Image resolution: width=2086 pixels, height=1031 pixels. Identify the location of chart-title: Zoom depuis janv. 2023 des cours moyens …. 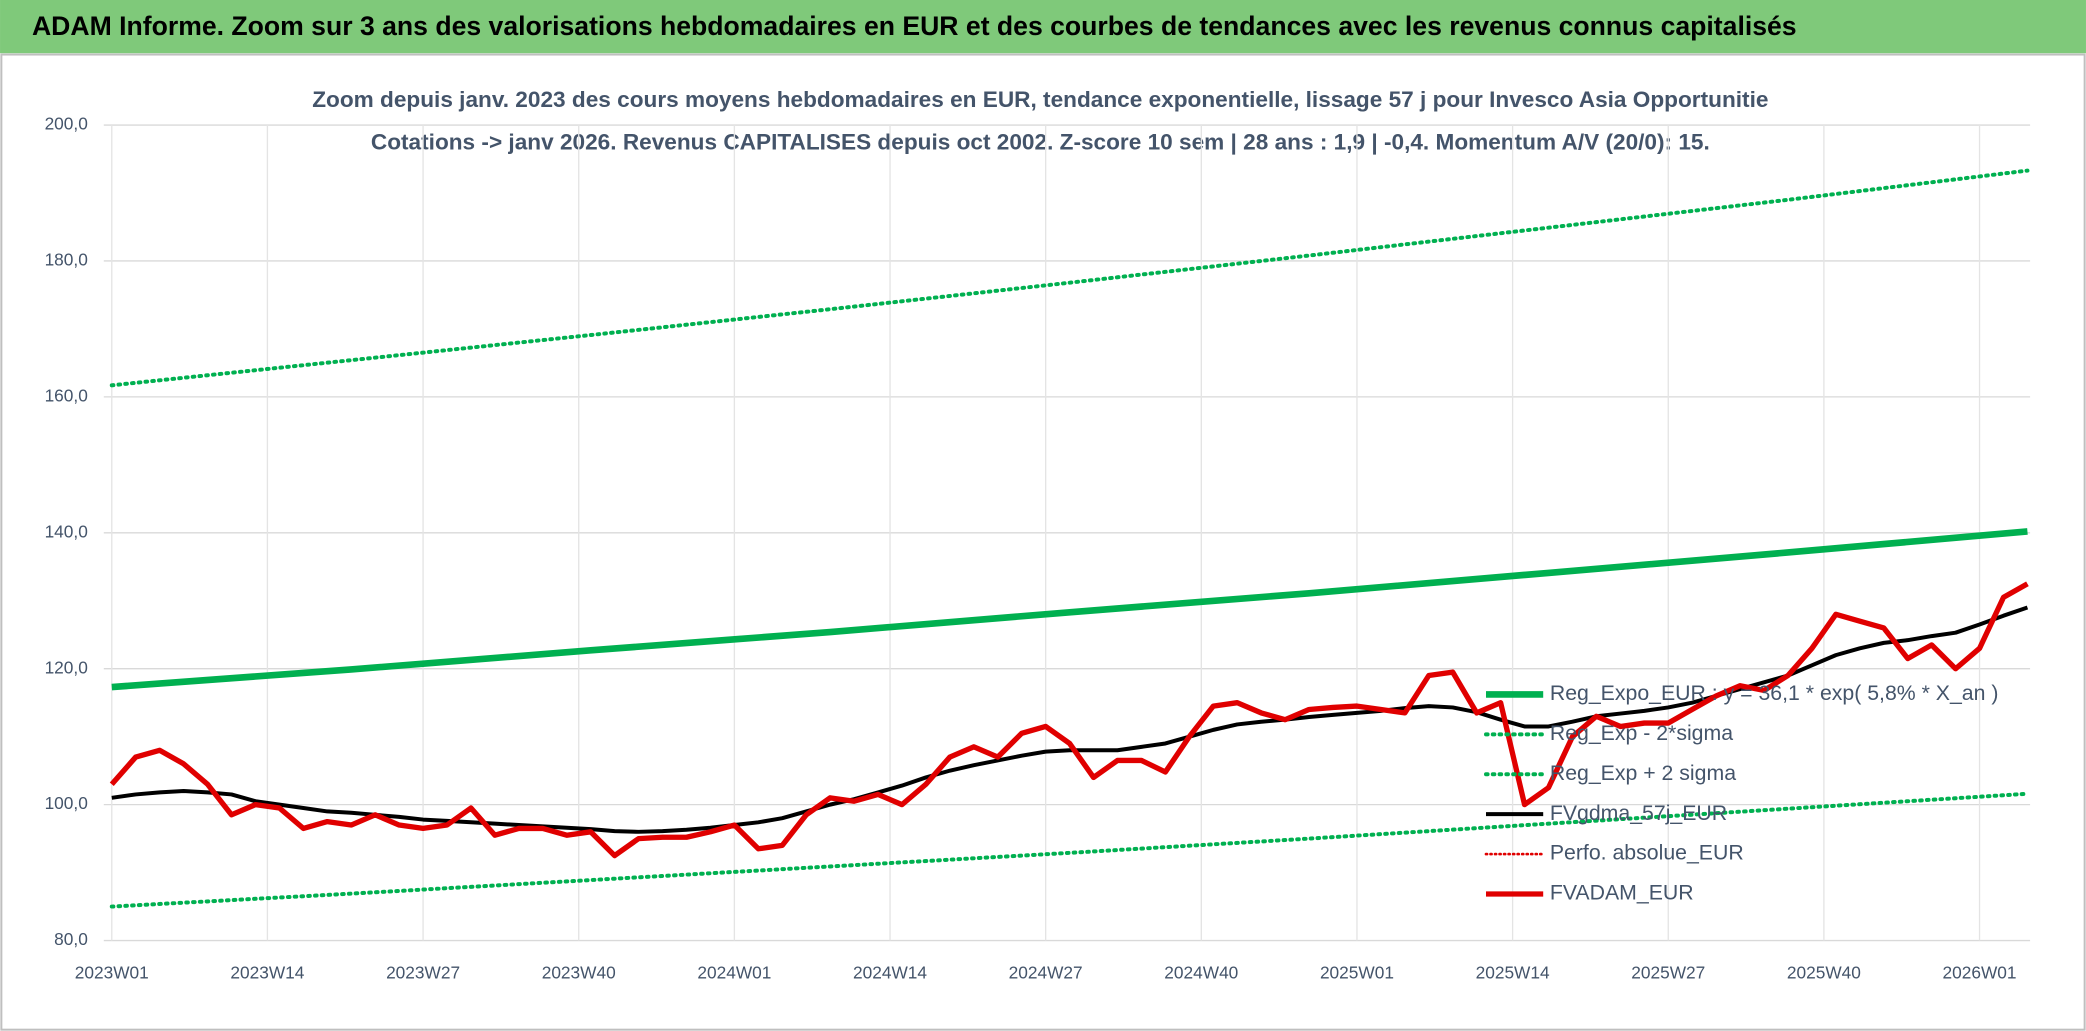
(1040, 99).